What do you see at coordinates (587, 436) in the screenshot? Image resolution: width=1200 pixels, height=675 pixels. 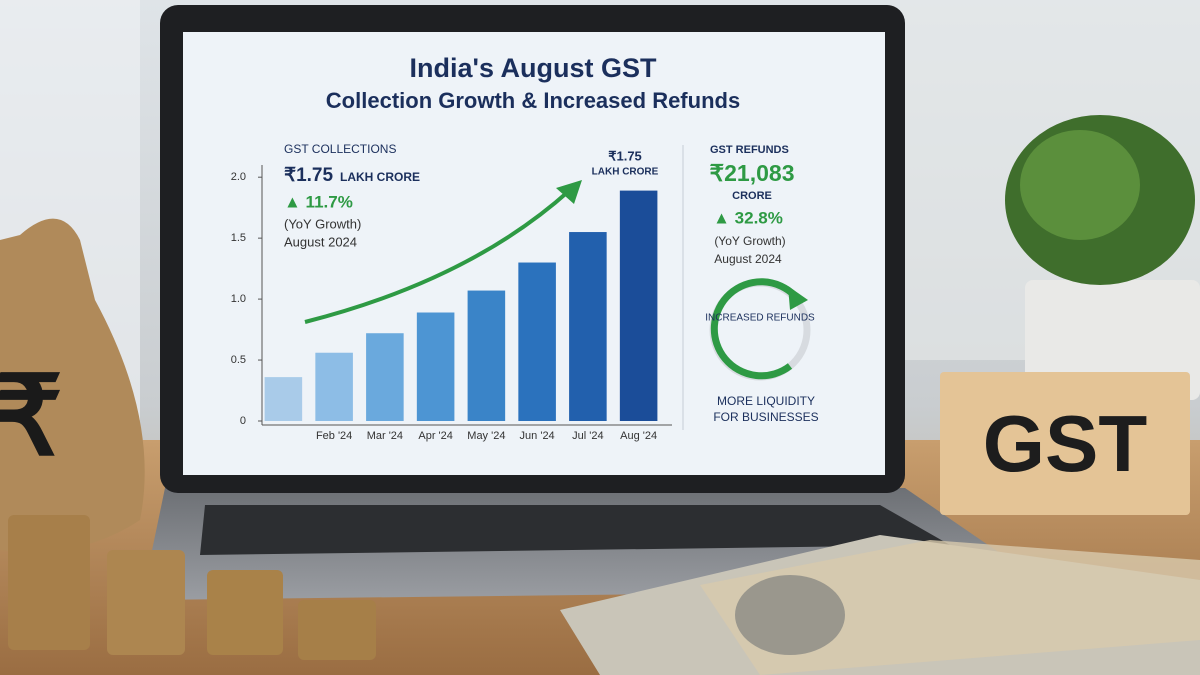 I see `x-tick-label: Jul '24` at bounding box center [587, 436].